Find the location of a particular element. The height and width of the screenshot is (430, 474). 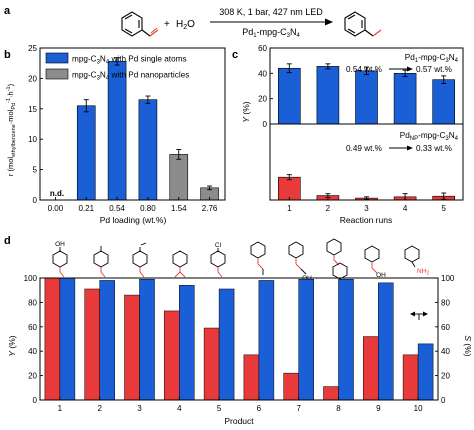

d-y-tick-label-left: 100 is located at coordinates (31, 278).